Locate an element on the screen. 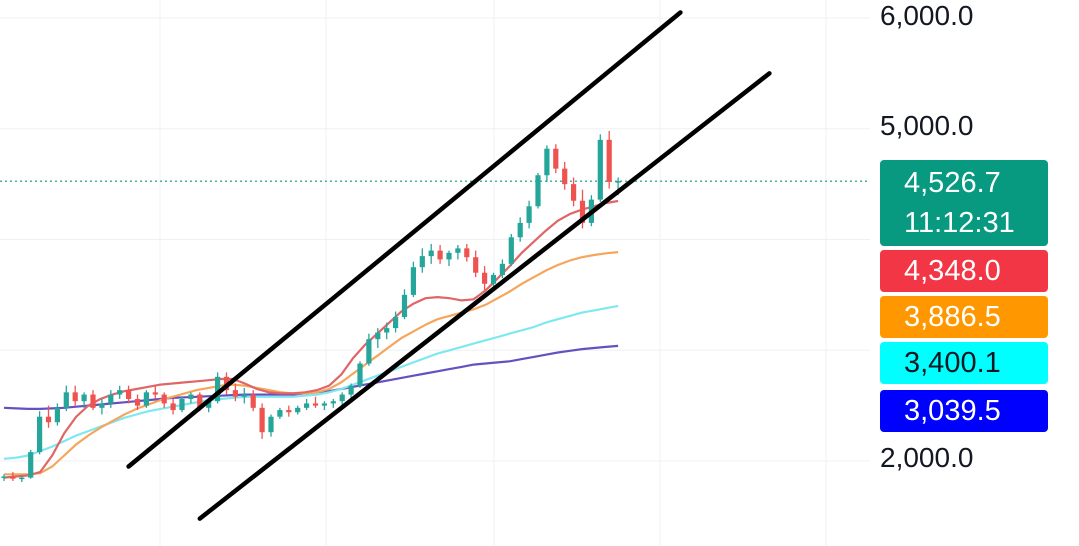 This screenshot has height=546, width=1079. ma-tag-4-value: 3,039.5 is located at coordinates (952, 410).